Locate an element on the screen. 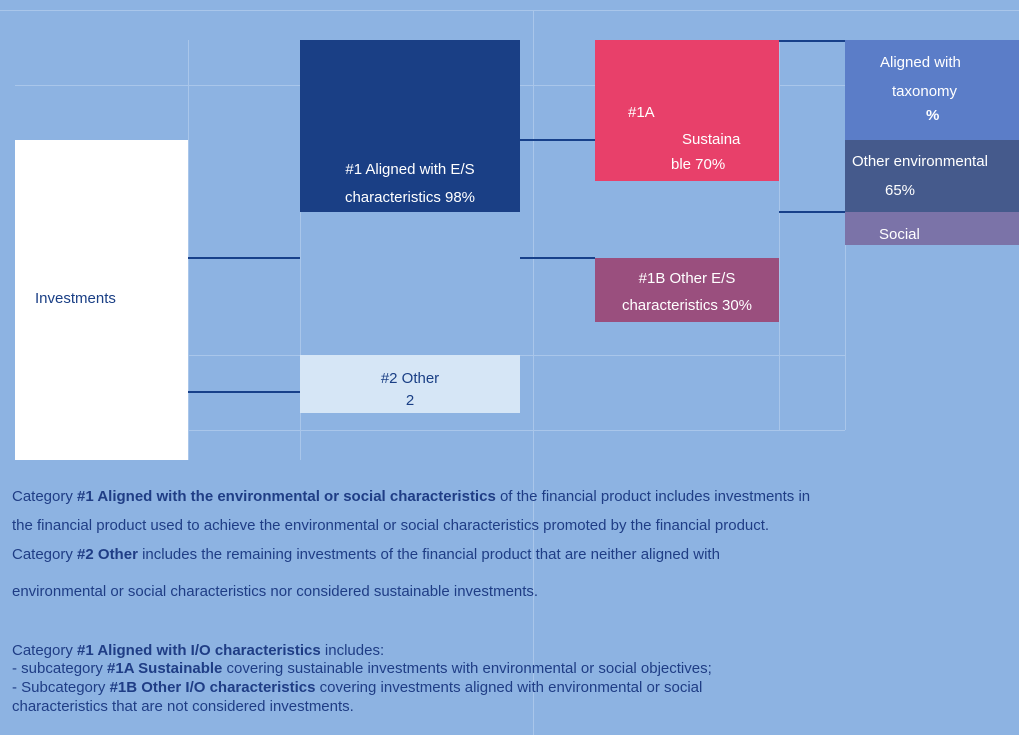 This screenshot has height=735, width=1019. text: - subcategory is located at coordinates (60, 668).